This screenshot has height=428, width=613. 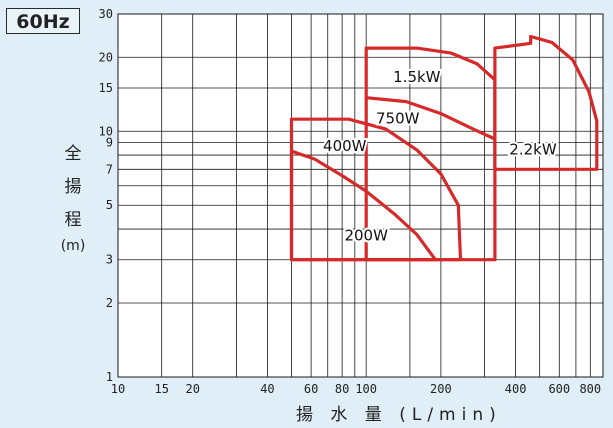 What do you see at coordinates (109, 303) in the screenshot?
I see `y-tick-label: 2` at bounding box center [109, 303].